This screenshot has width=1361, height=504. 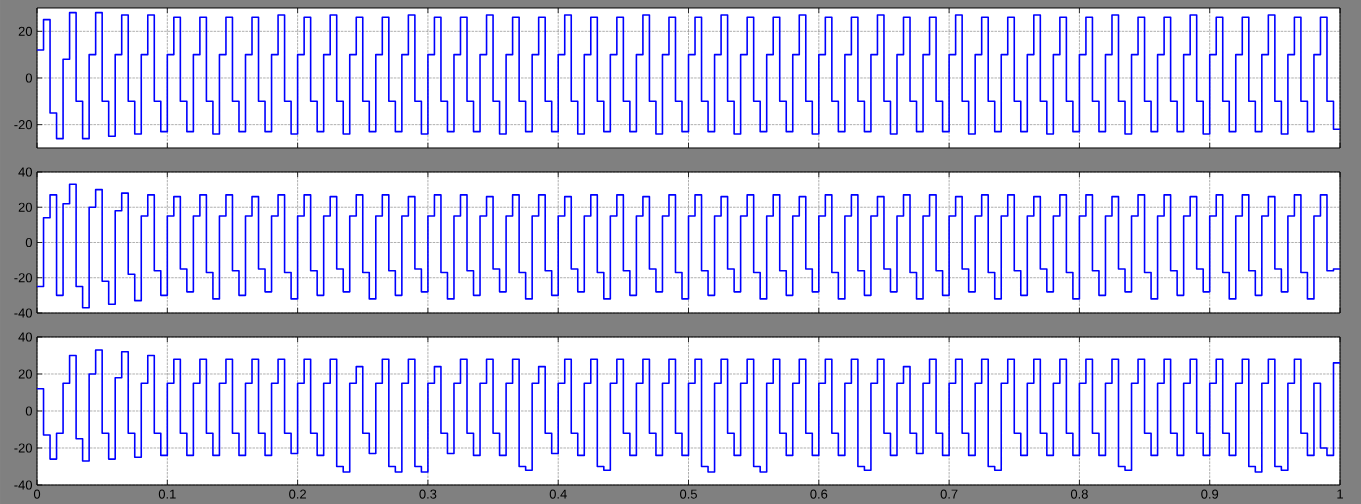 I want to click on x-tick-label: 0.3, so click(x=428, y=494).